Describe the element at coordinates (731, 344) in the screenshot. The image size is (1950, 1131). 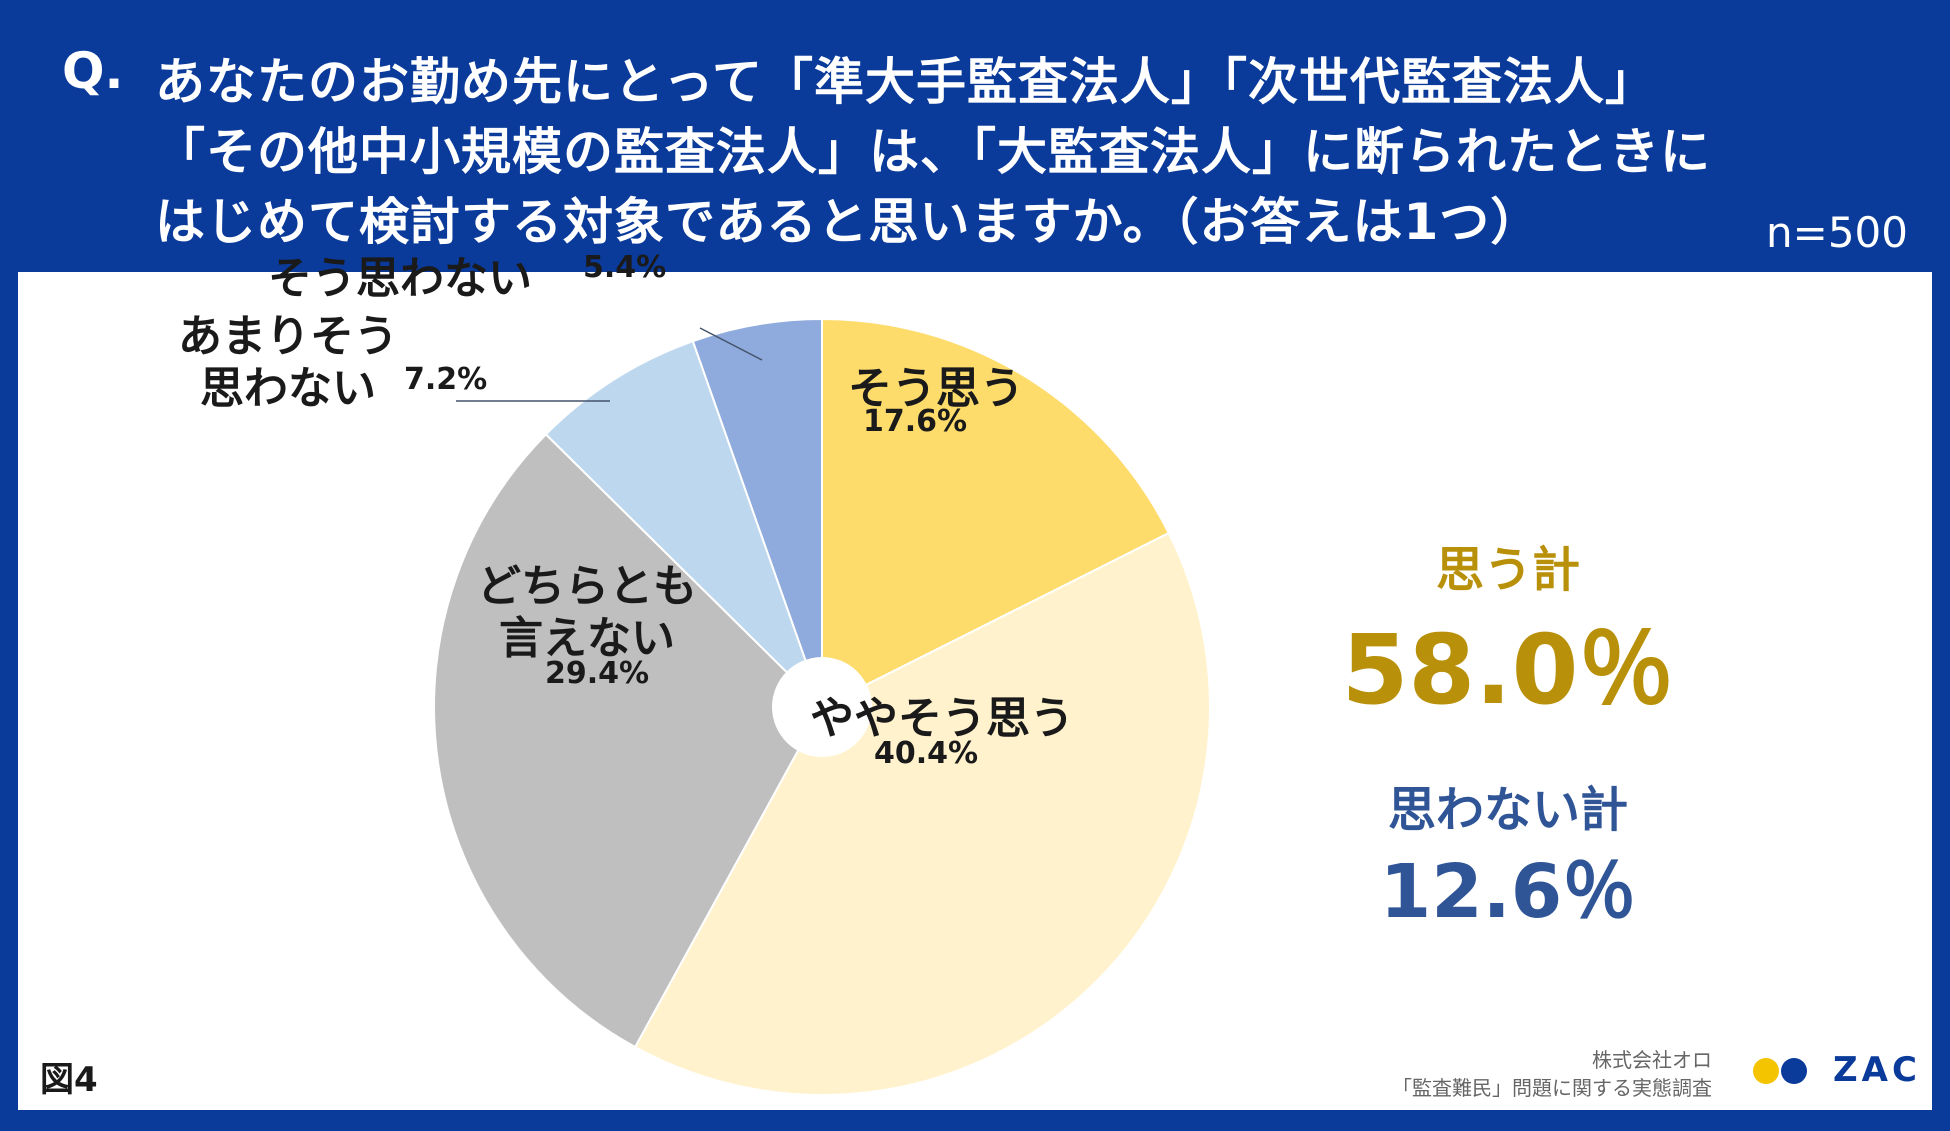
I see `leader-line-disagree` at that location.